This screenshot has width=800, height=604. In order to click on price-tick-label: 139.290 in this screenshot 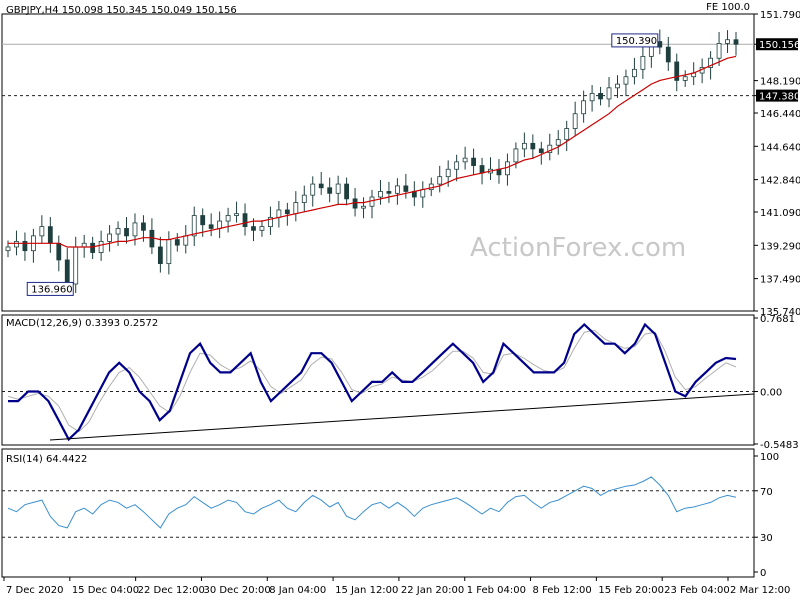, I will do `click(780, 246)`.